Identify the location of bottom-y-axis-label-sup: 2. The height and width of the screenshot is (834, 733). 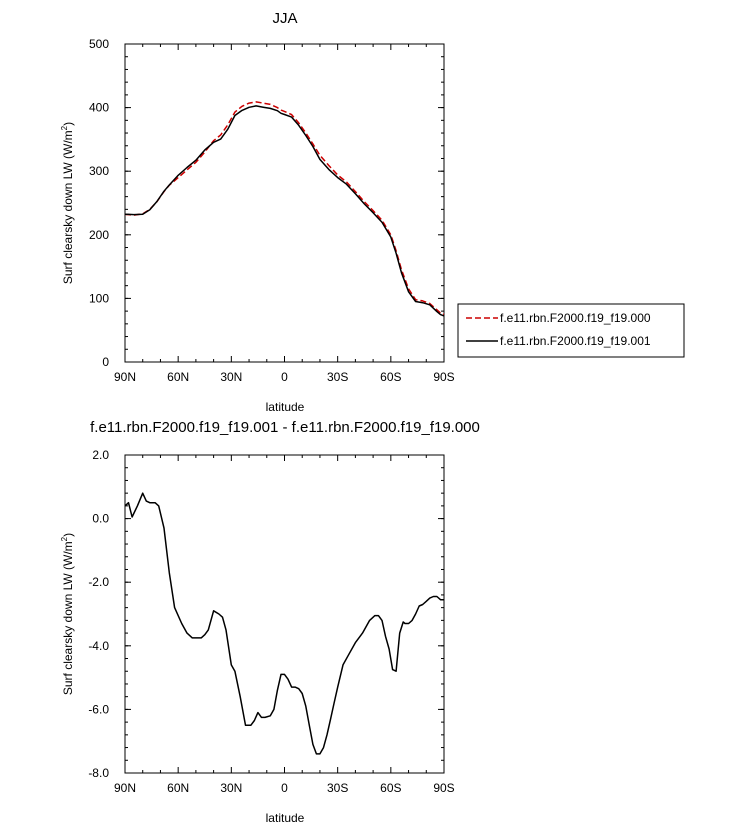
(64, 538).